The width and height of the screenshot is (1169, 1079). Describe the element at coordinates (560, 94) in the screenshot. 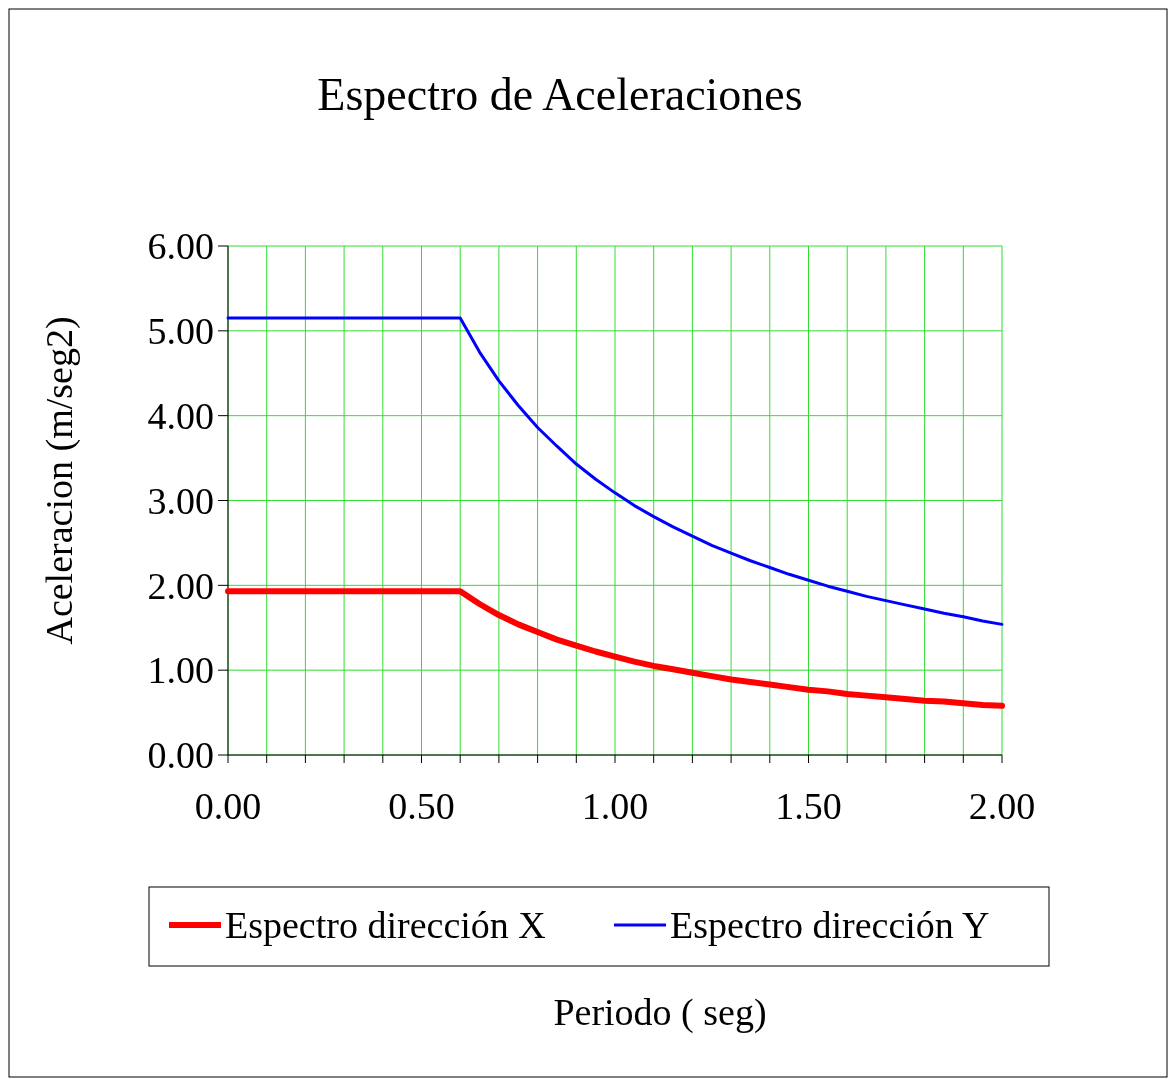

I see `chart-title: Espectro de Aceleraciones` at that location.